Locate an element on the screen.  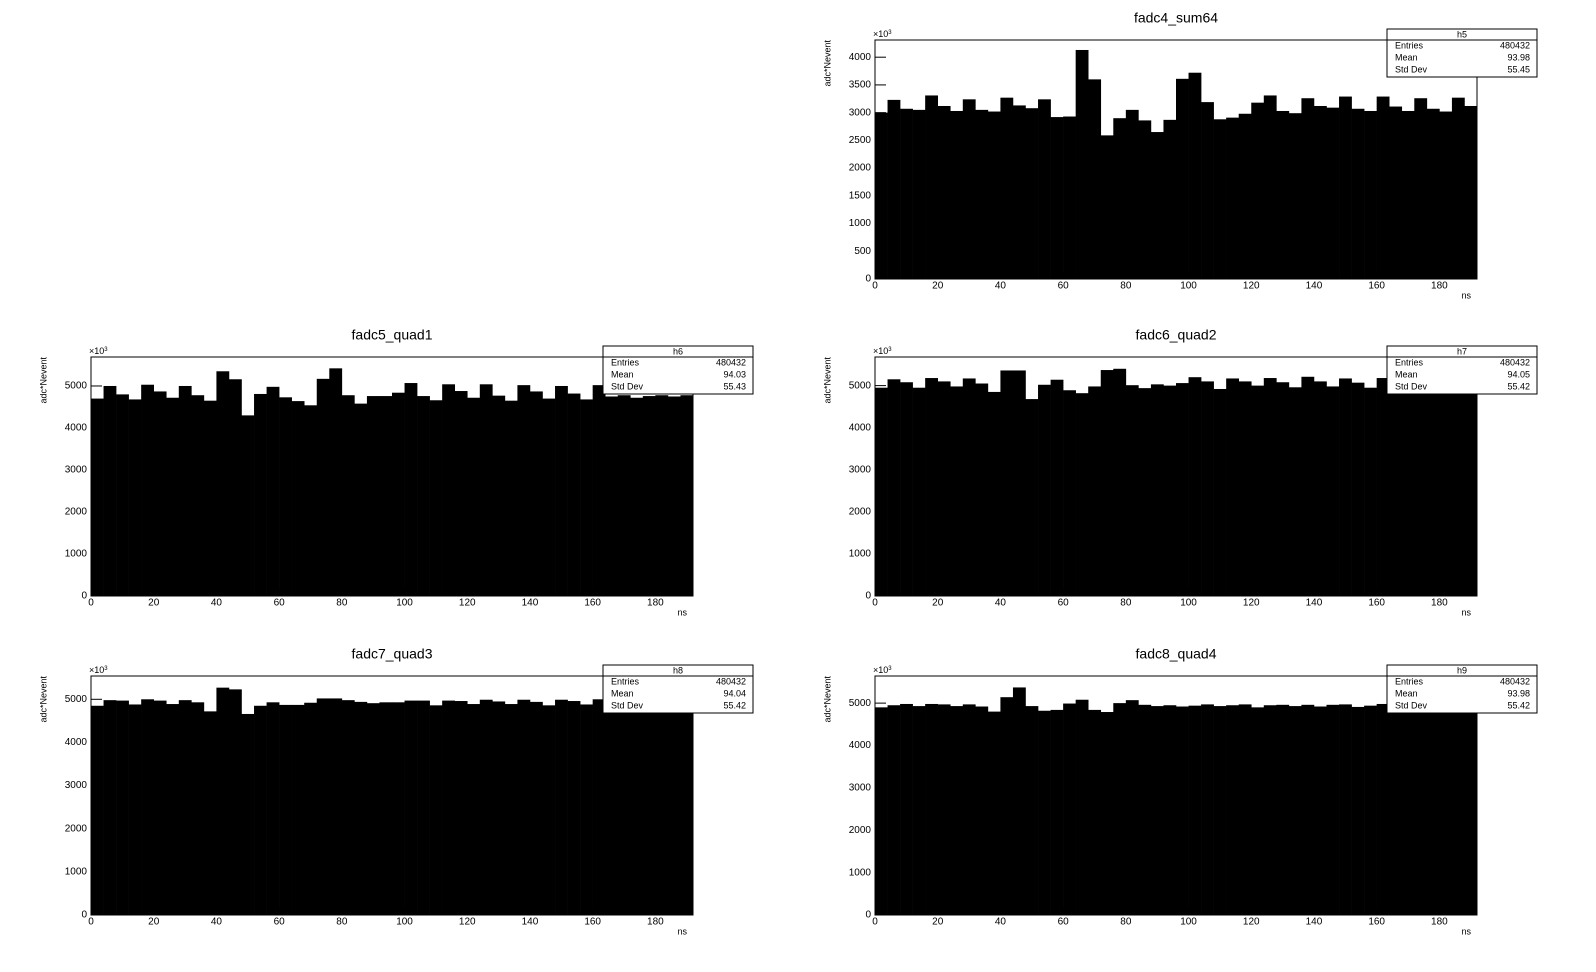
stats-value: 55.42 is located at coordinates (1518, 386).